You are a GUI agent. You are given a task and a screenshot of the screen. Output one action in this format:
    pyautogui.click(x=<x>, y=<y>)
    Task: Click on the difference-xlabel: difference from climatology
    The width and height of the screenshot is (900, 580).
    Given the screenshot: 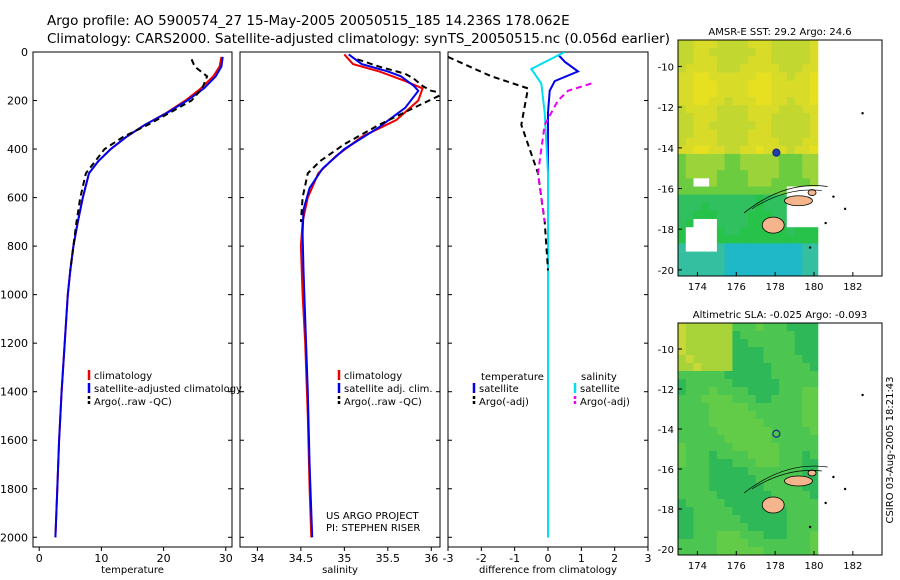 What is the action you would take?
    pyautogui.click(x=548, y=570)
    